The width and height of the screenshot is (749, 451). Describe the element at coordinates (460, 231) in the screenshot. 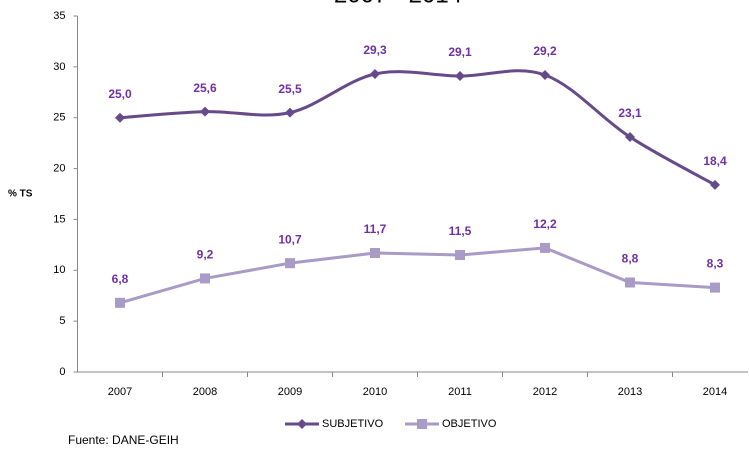

I see `value-label: 11,5` at that location.